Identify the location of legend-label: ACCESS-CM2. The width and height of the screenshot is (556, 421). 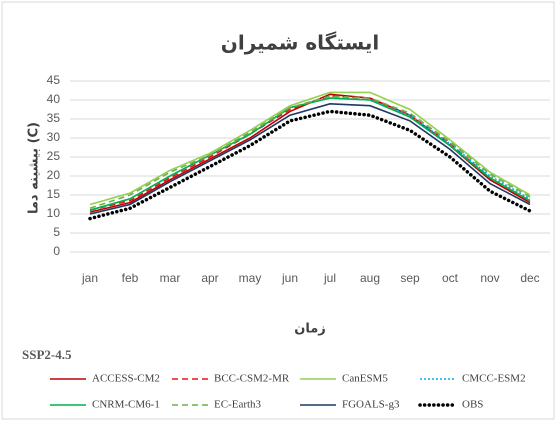
(126, 379).